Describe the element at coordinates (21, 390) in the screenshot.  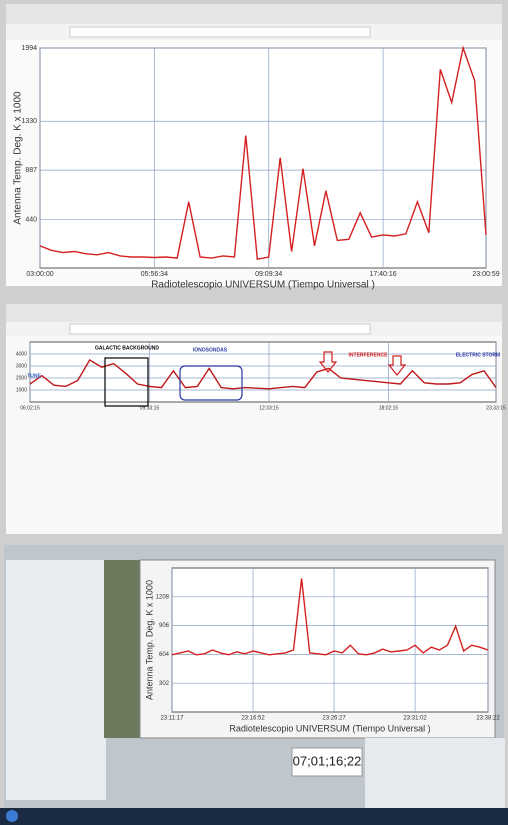
I see `y-tick-label: 1000` at that location.